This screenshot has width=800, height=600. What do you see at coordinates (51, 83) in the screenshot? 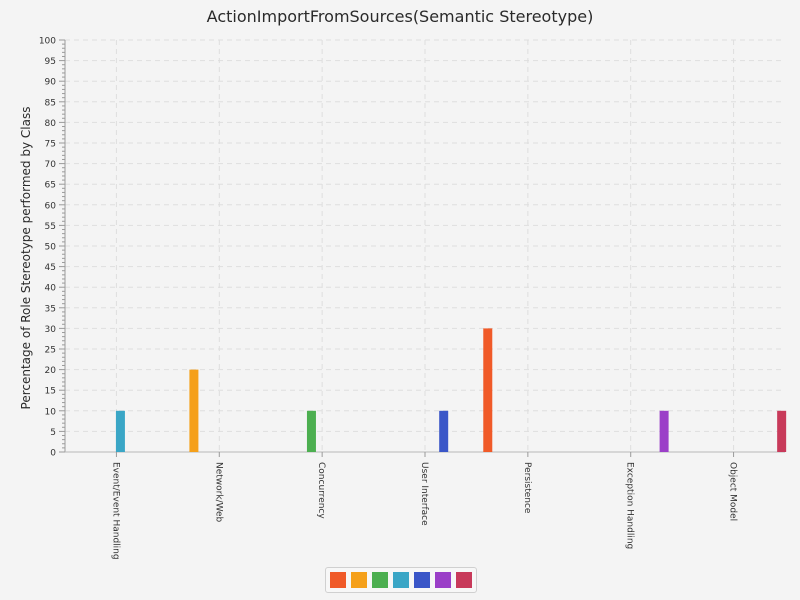
I see `y-tick-label: 90` at bounding box center [51, 83].